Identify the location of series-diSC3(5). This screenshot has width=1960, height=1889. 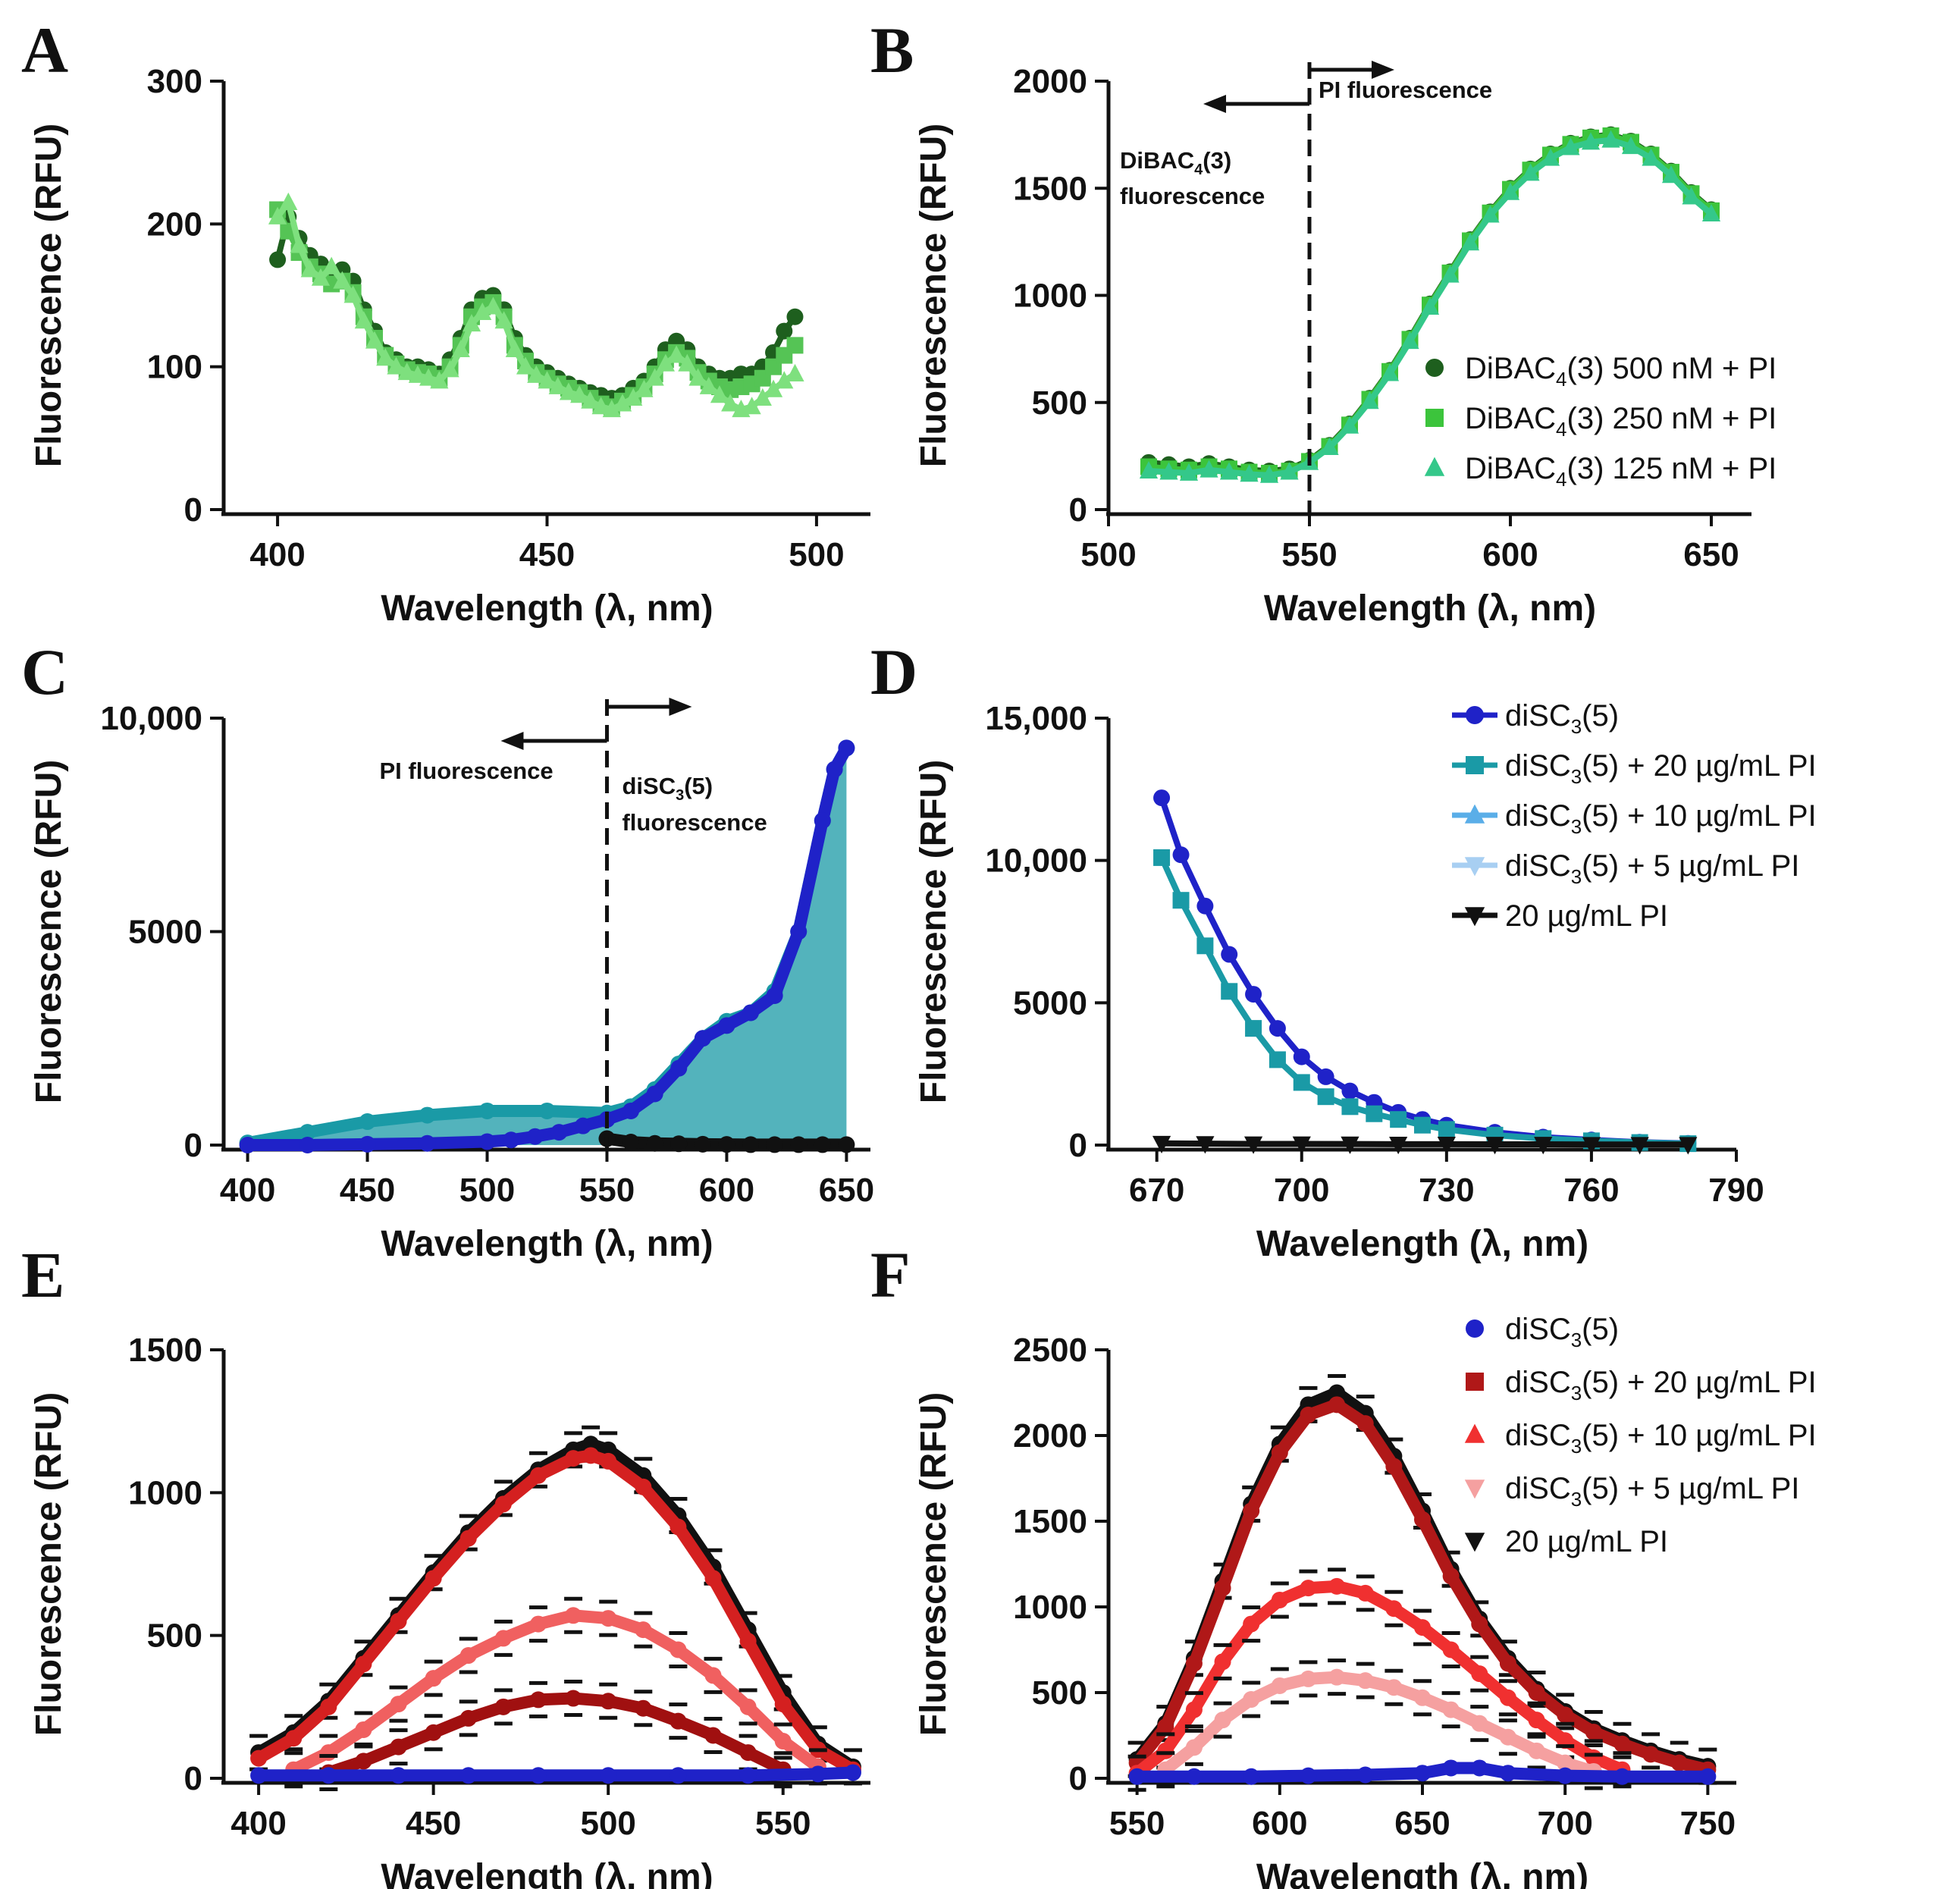
(555, 1774).